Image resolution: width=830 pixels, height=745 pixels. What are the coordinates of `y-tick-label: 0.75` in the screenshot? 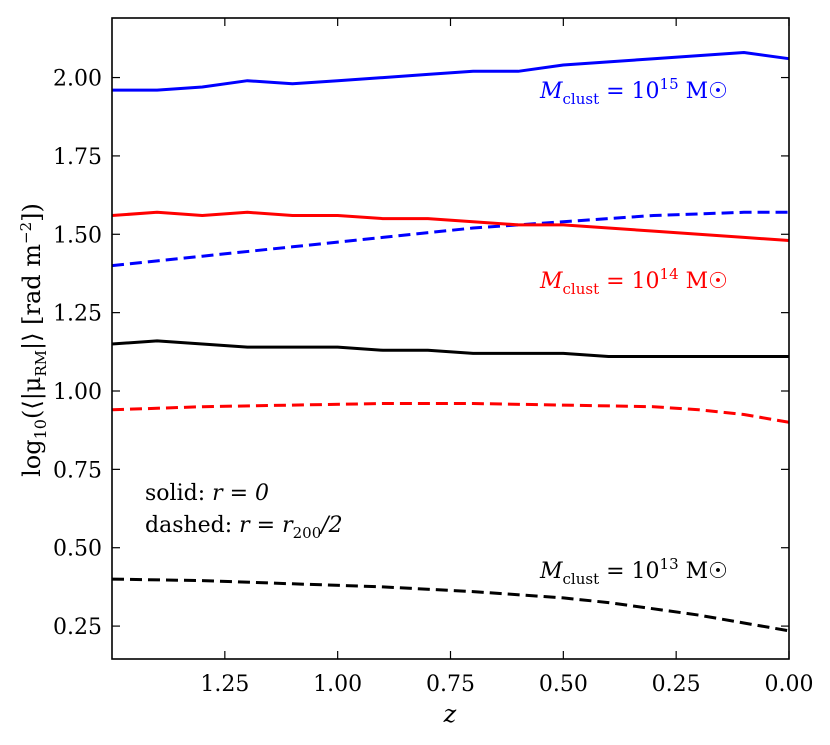 It's located at (77, 470).